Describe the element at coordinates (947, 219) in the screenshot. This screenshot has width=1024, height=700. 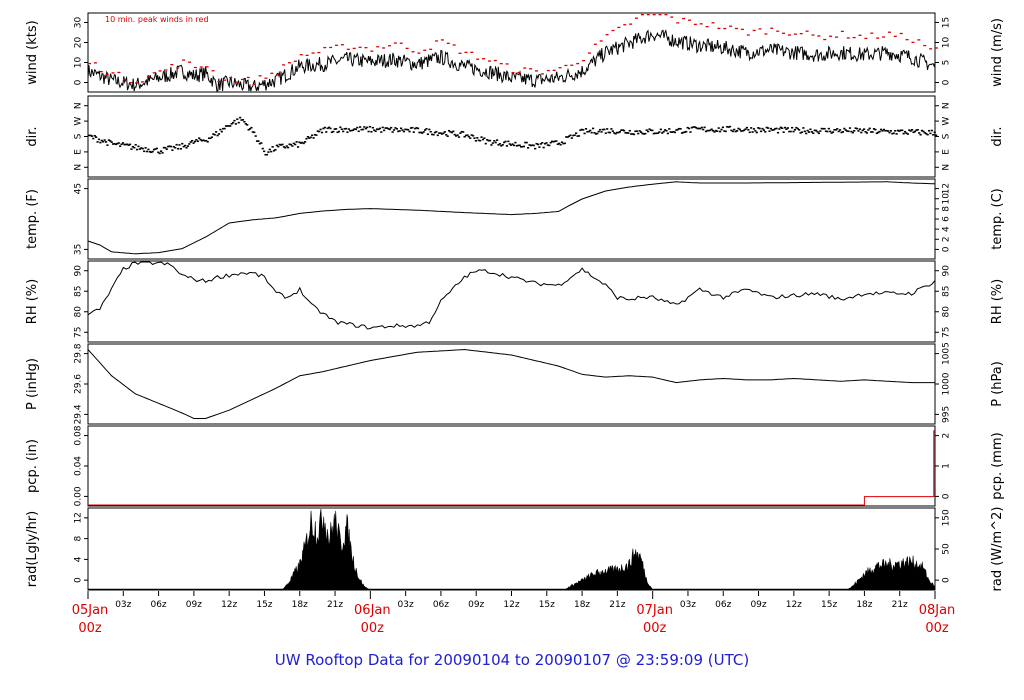
I see `right-tick-label: 6` at that location.